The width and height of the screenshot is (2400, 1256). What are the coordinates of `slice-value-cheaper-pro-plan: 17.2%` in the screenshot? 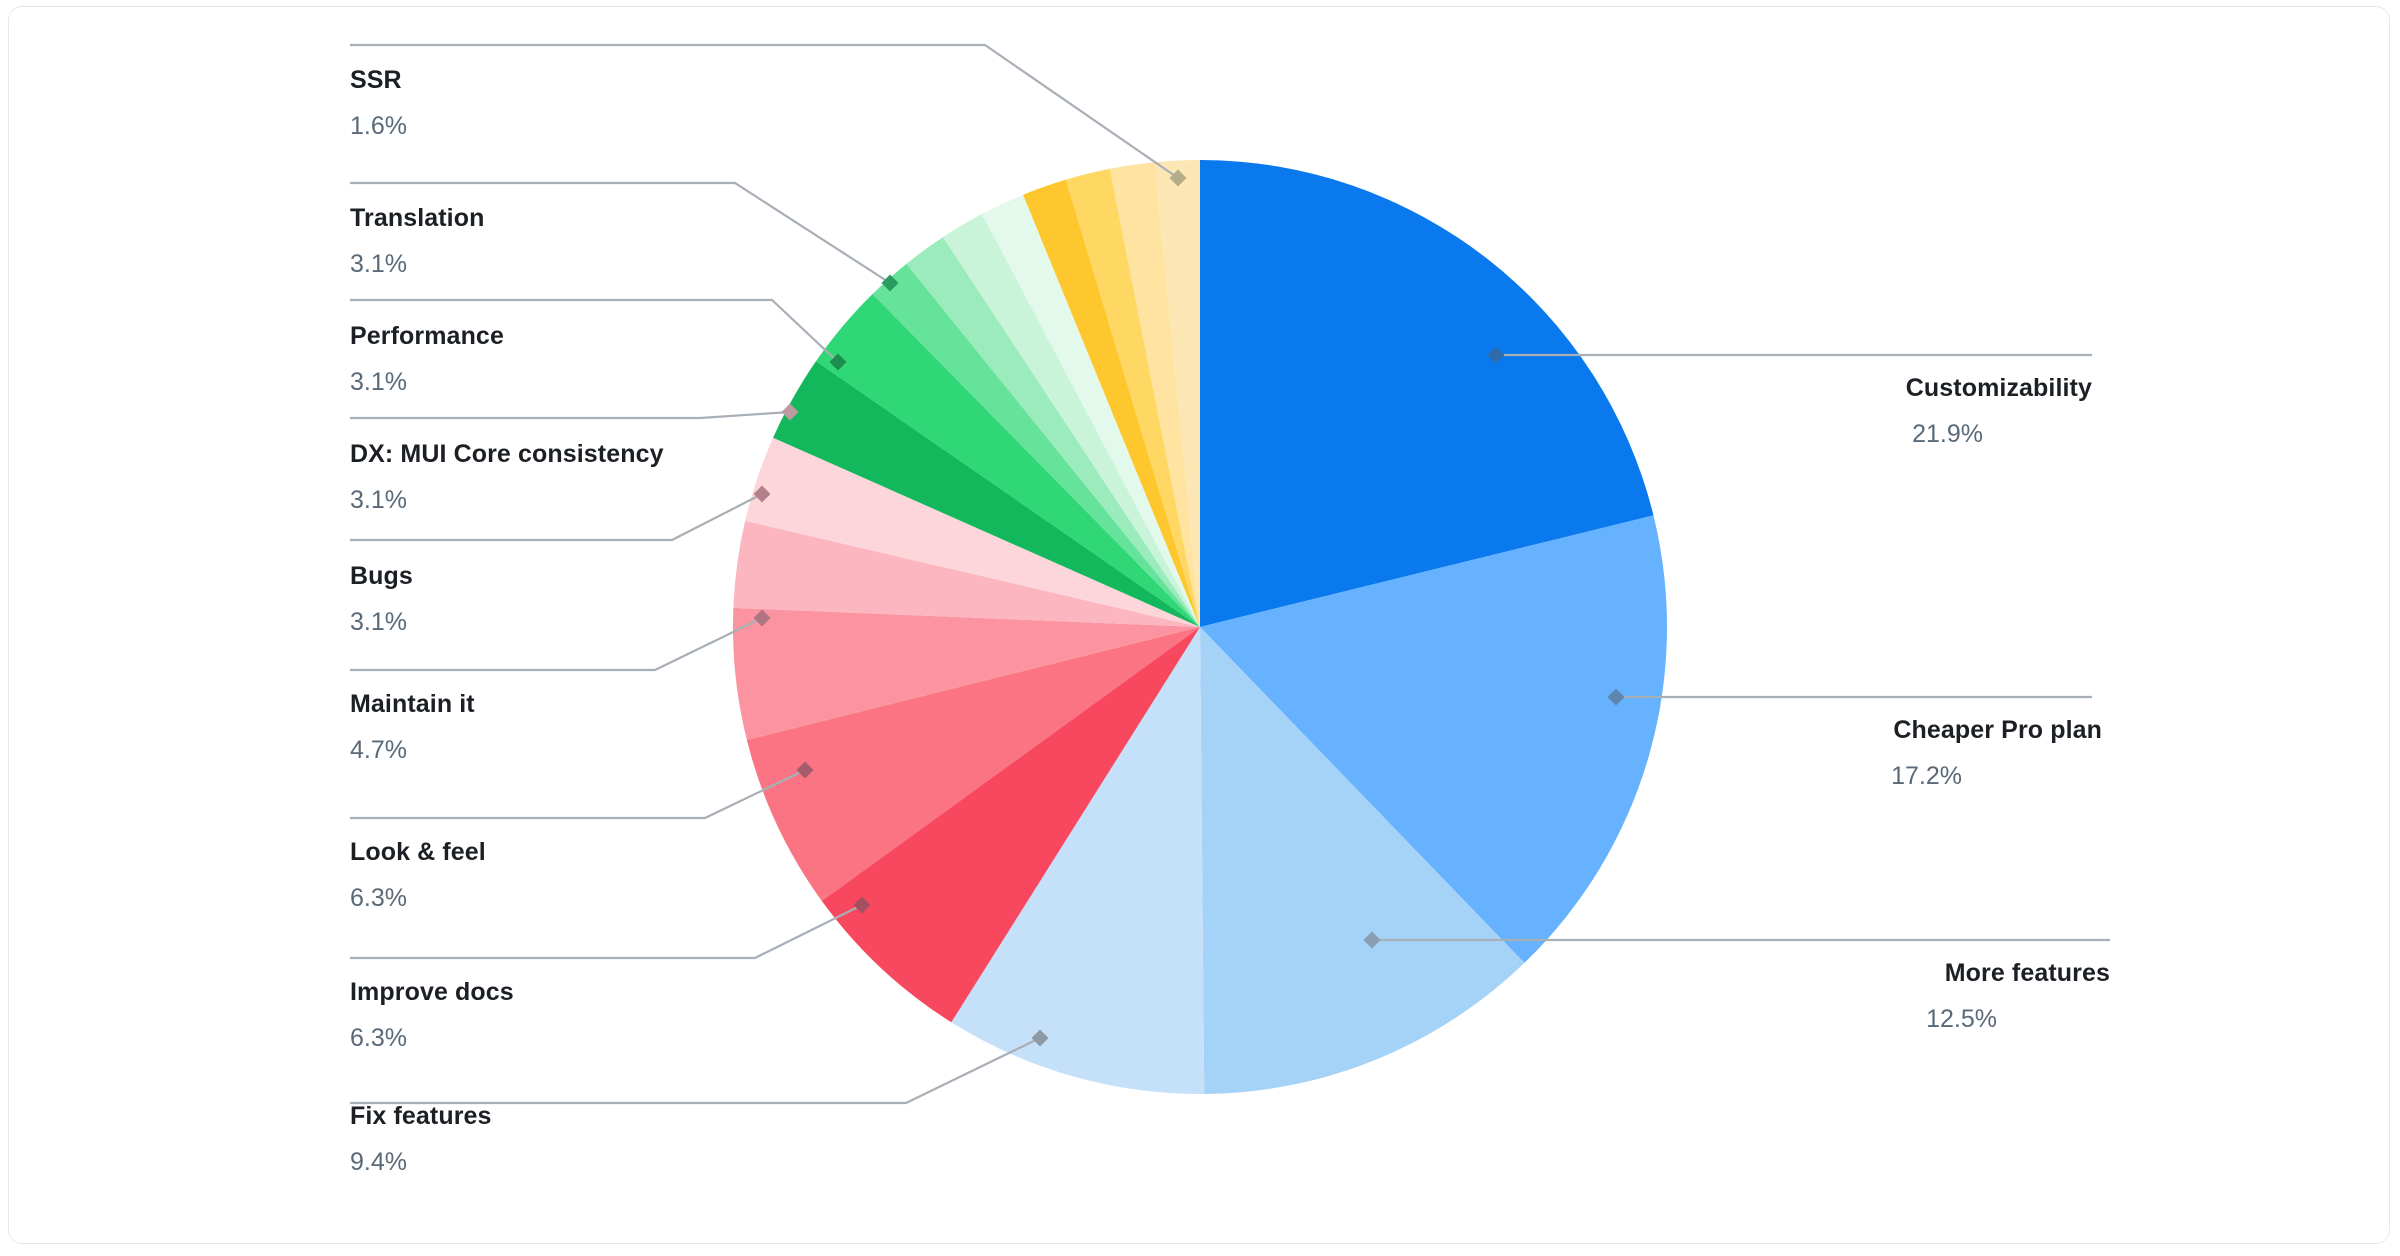 It's located at (1926, 776).